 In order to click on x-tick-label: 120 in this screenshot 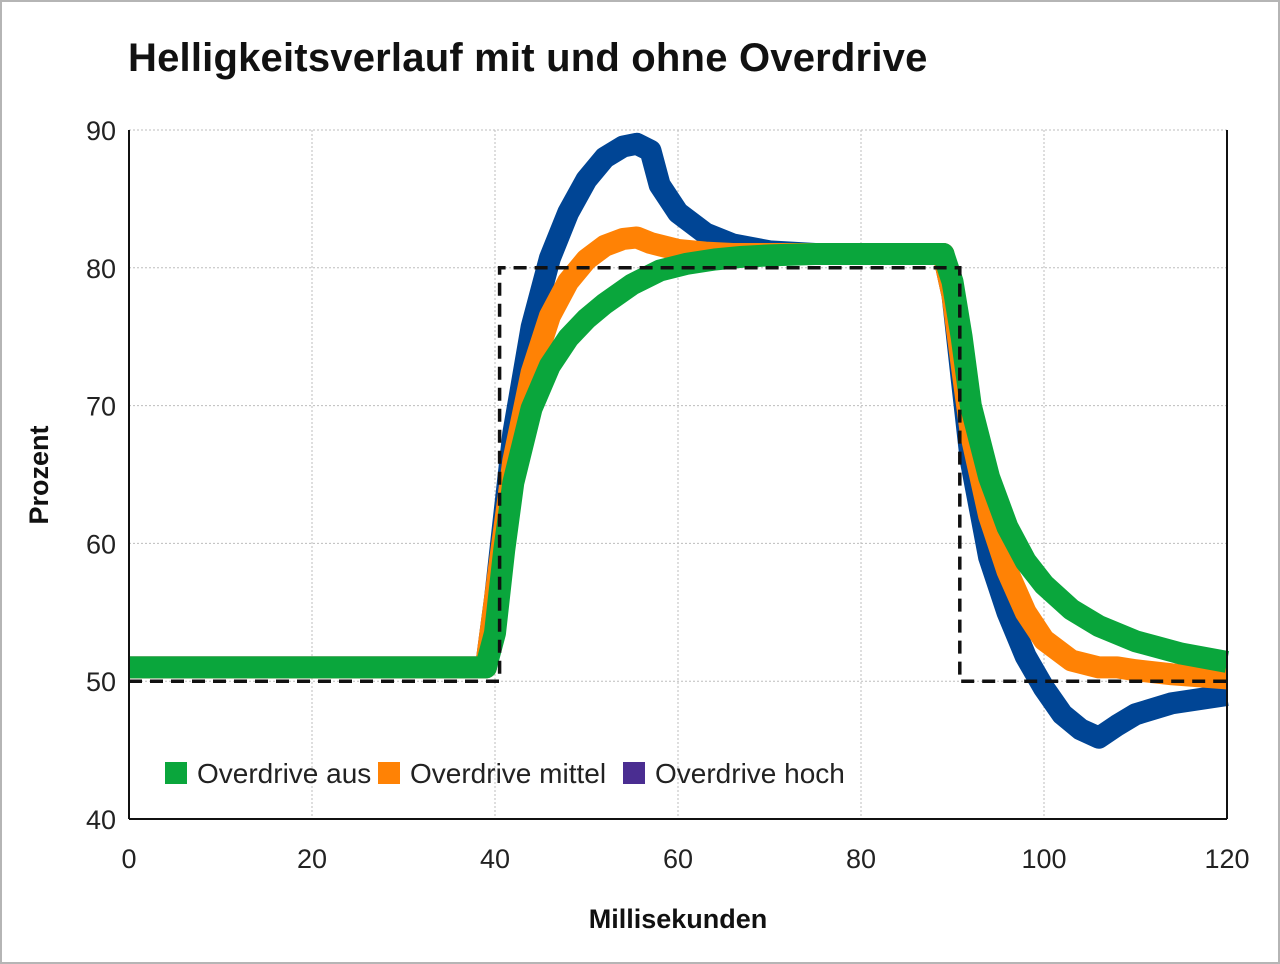, I will do `click(1226, 859)`.